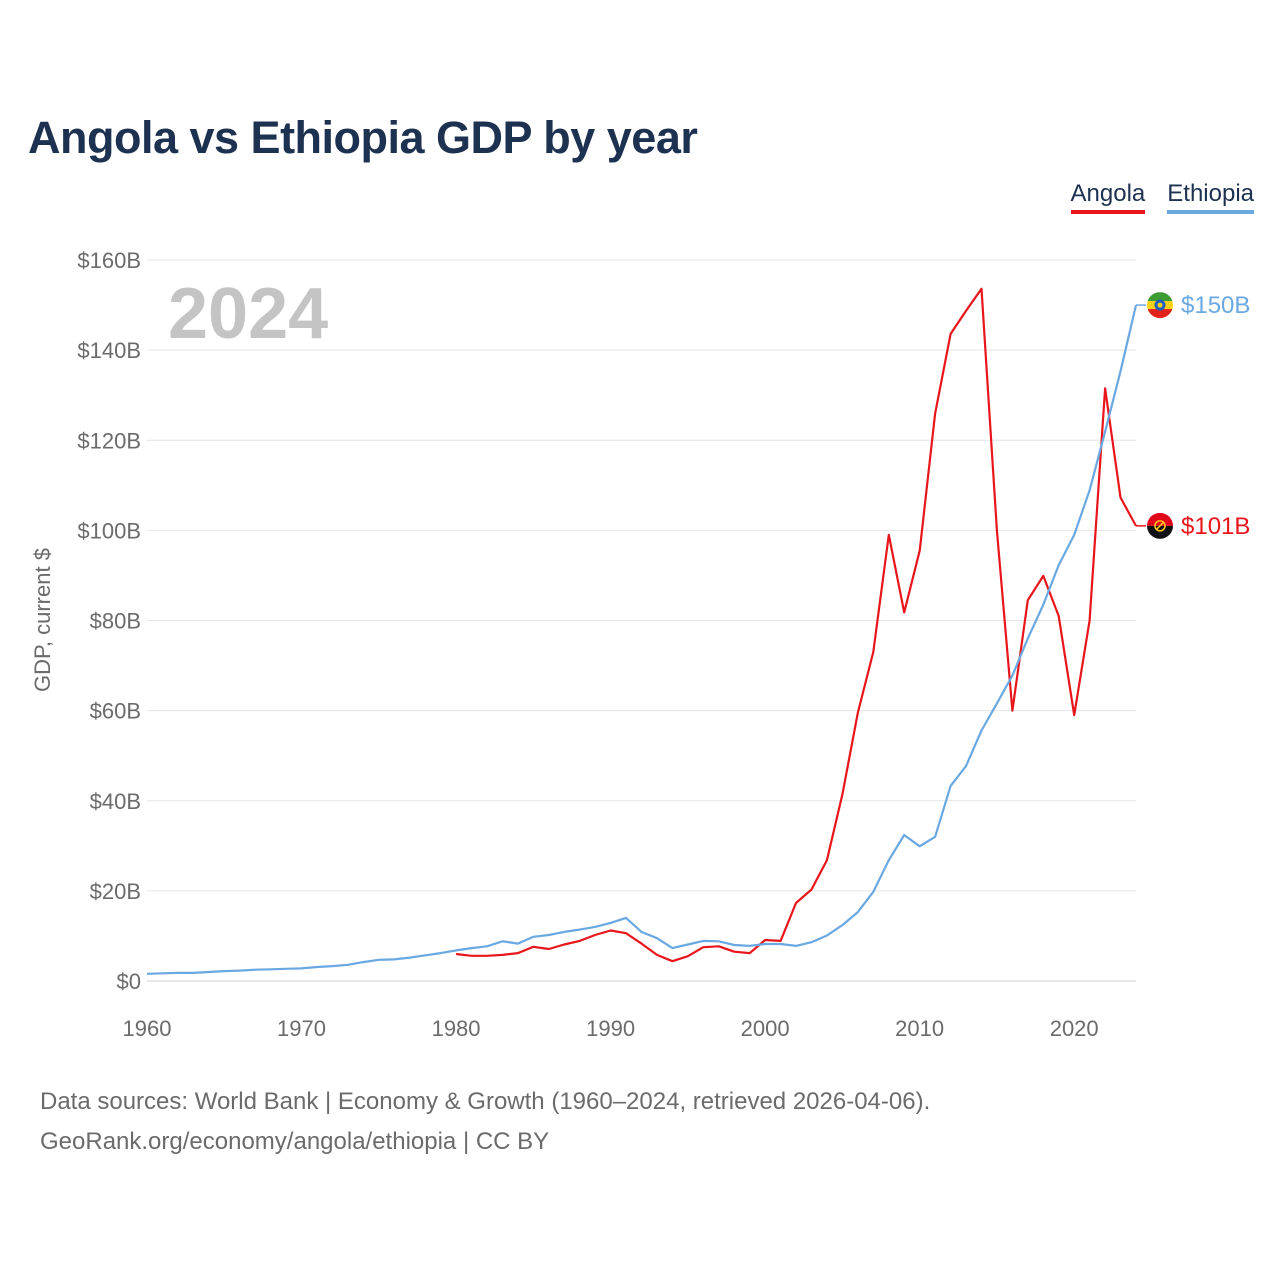 The width and height of the screenshot is (1280, 1280). What do you see at coordinates (1074, 1028) in the screenshot?
I see `x-tick-label: 2020` at bounding box center [1074, 1028].